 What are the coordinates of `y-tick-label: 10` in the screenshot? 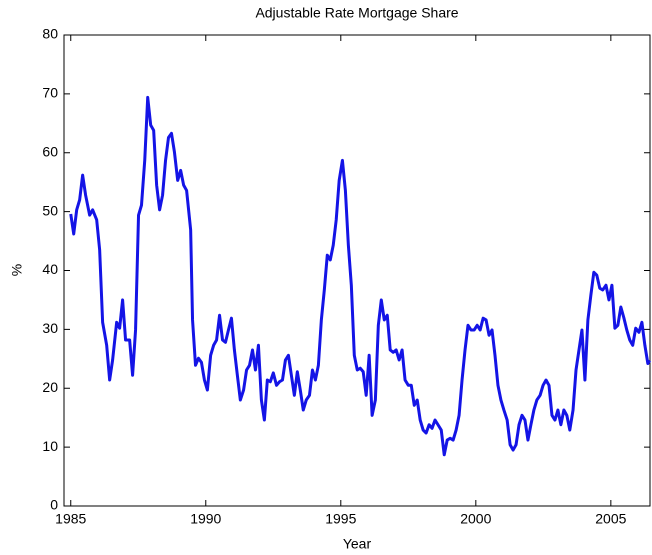 It's located at (50, 446).